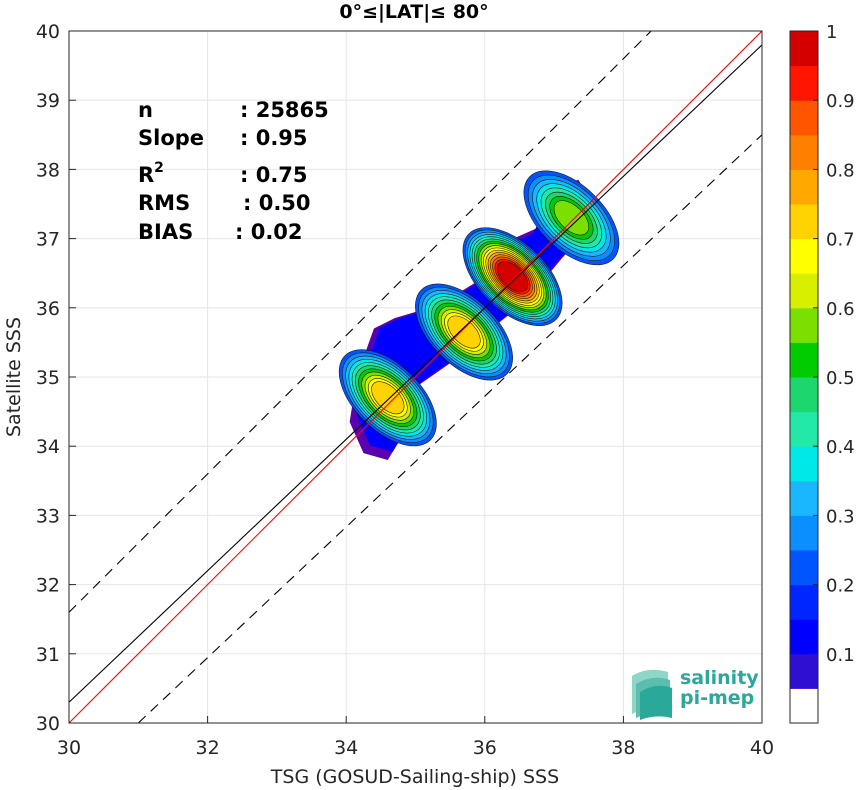 This screenshot has height=790, width=858. I want to click on y-tick-label: 36, so click(48, 309).